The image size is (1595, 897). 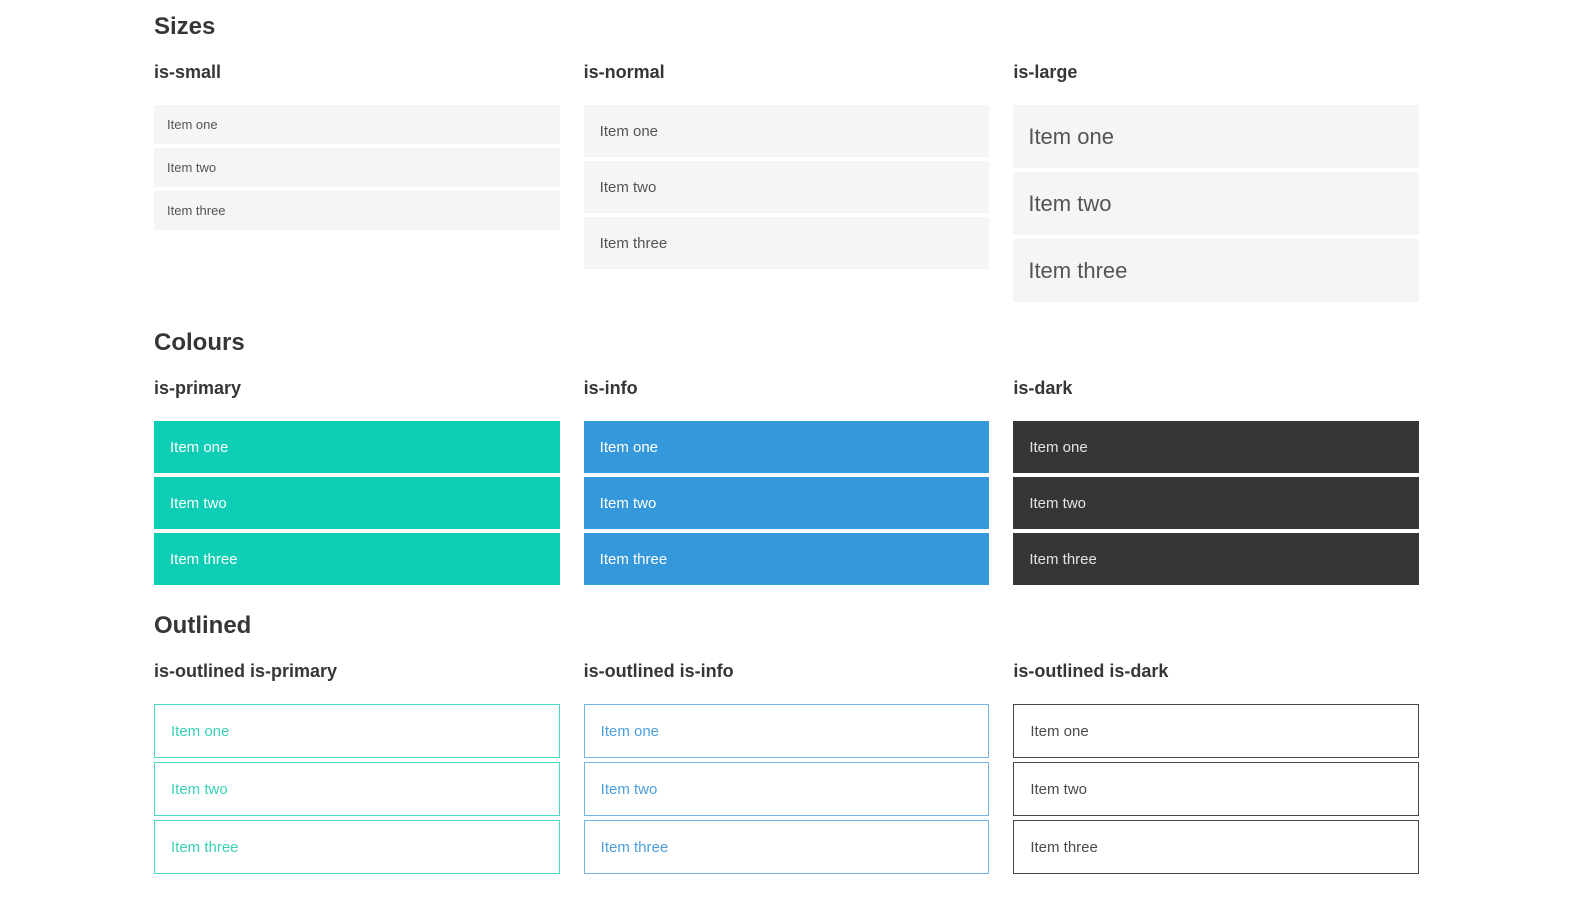 I want to click on list-is-outlined-is-info: Item one Item two Item three, so click(x=786, y=789).